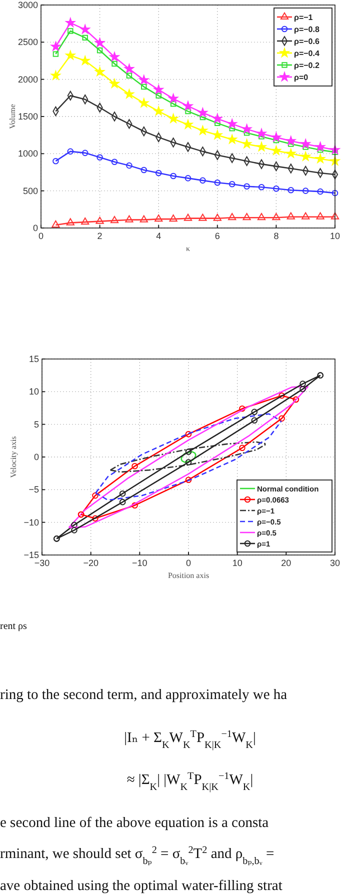 This screenshot has height=895, width=364. I want to click on text: |Iₙ + Σ$_{K}$W$_{K}$$^{T}$P$_{K|K}$$^{−1}$W$_{K}$|, so click(190, 739).